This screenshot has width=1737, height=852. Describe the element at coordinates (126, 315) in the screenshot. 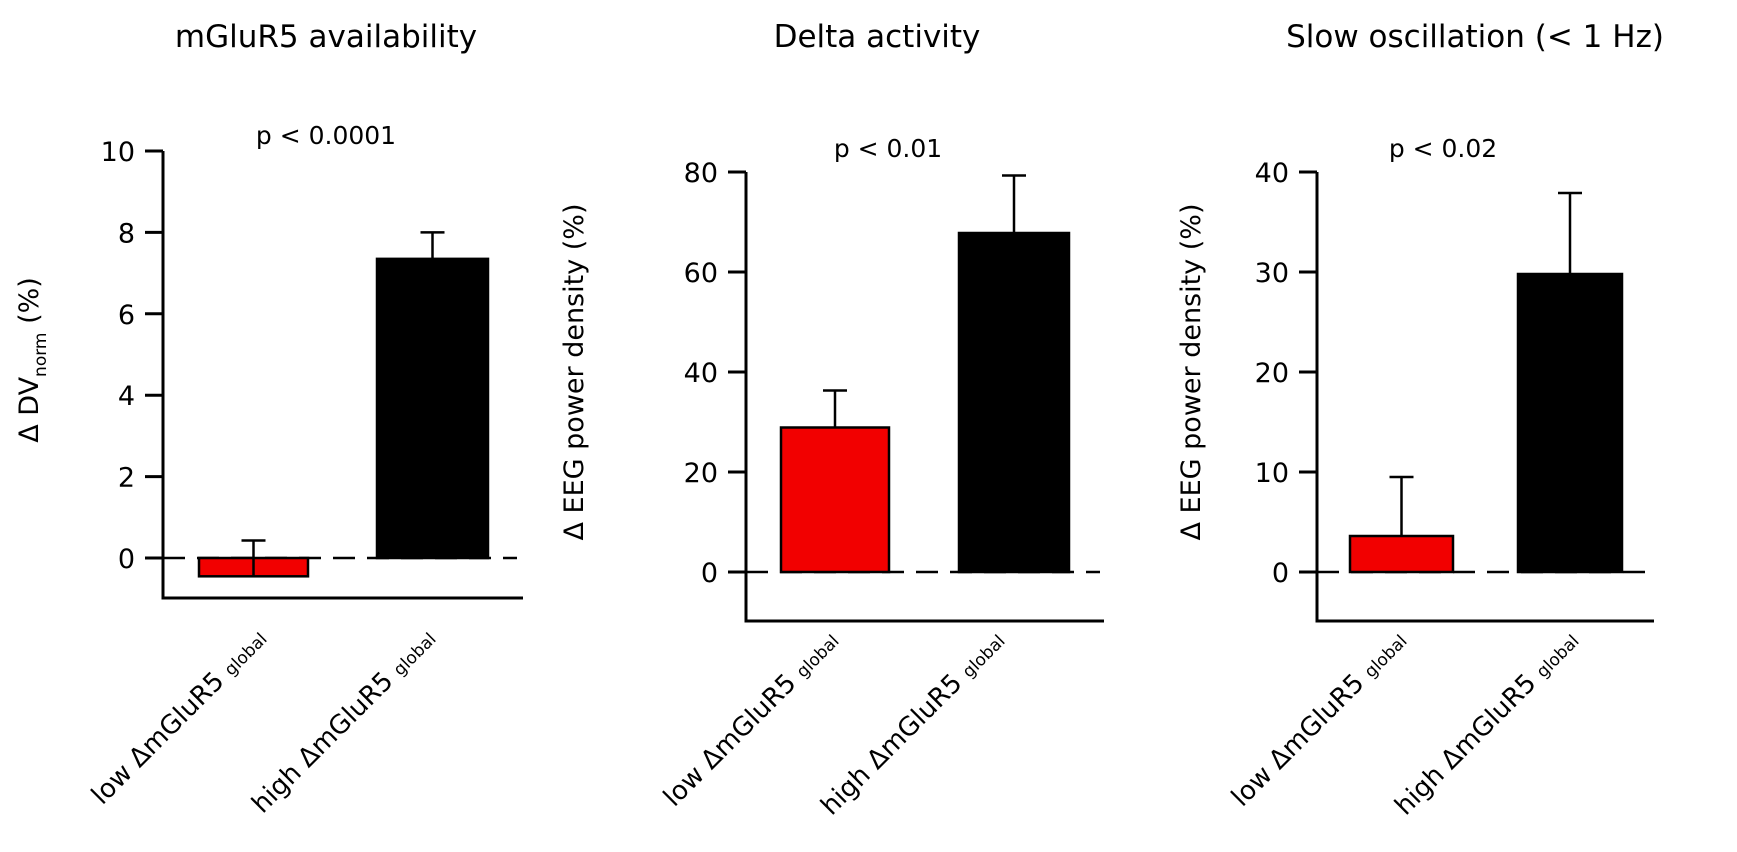

I see `y-tick-label: 6` at that location.